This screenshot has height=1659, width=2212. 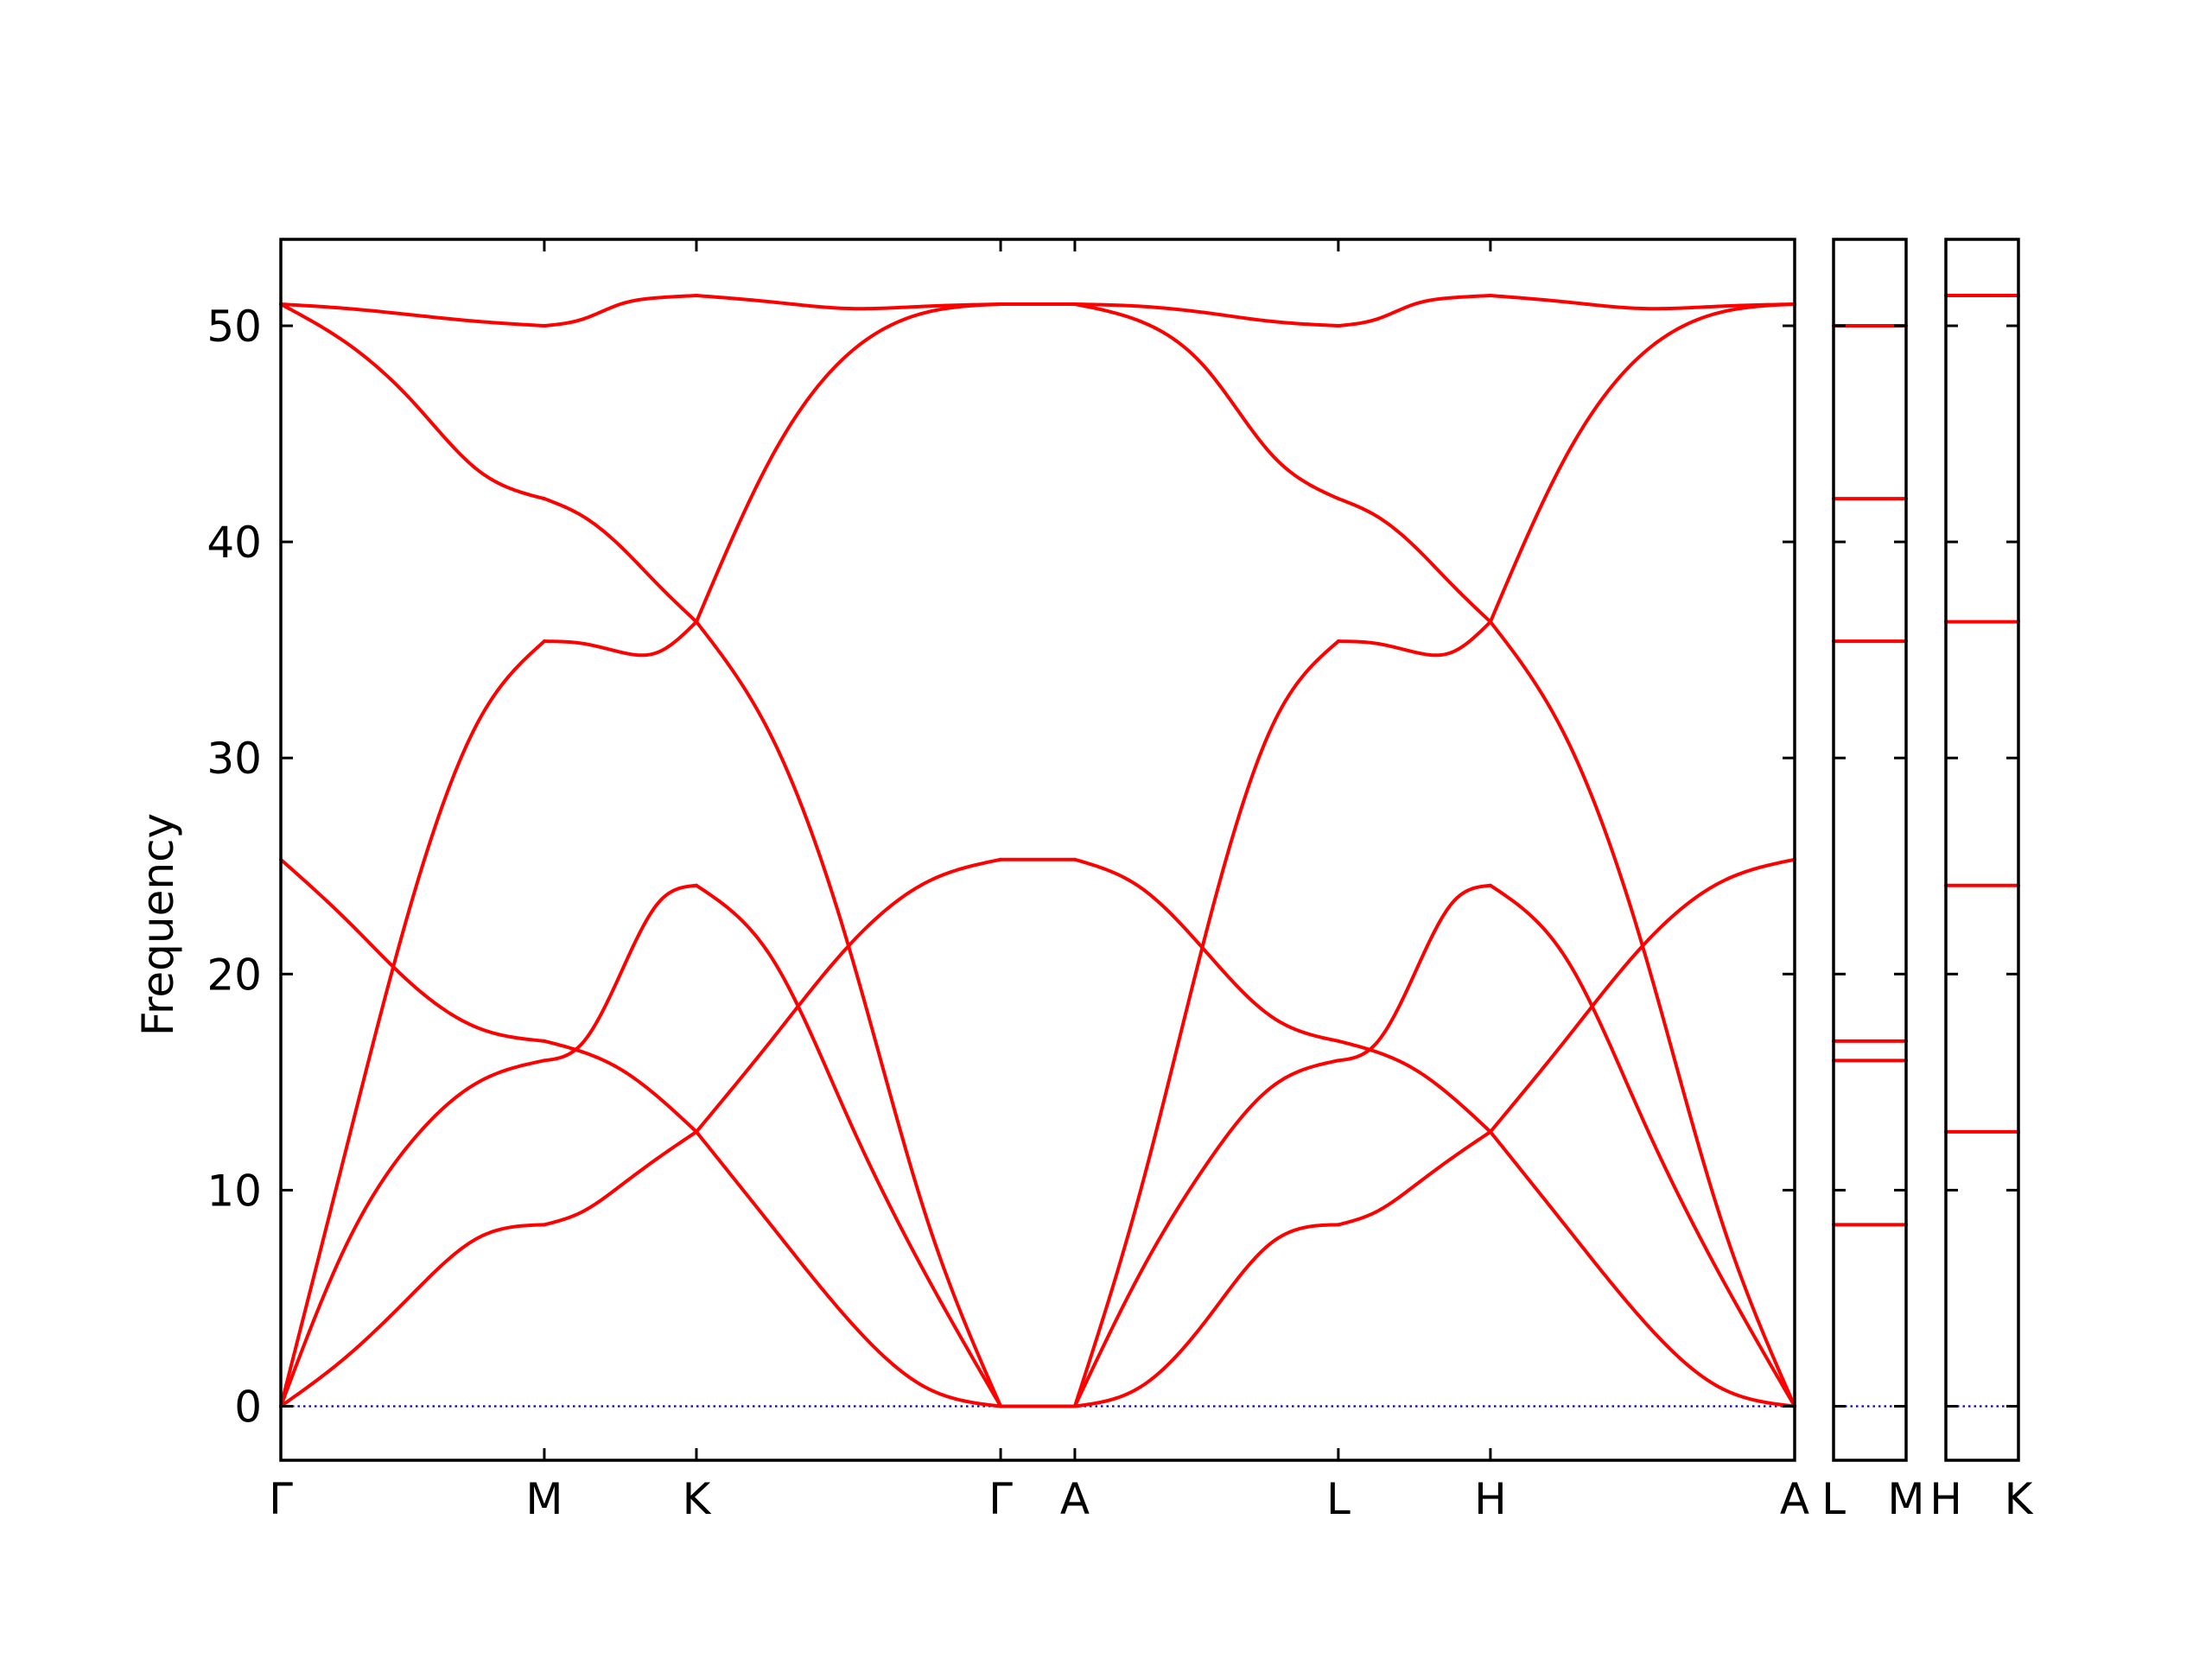 I want to click on band-line-seg2-b3, so click(x=620, y=1086).